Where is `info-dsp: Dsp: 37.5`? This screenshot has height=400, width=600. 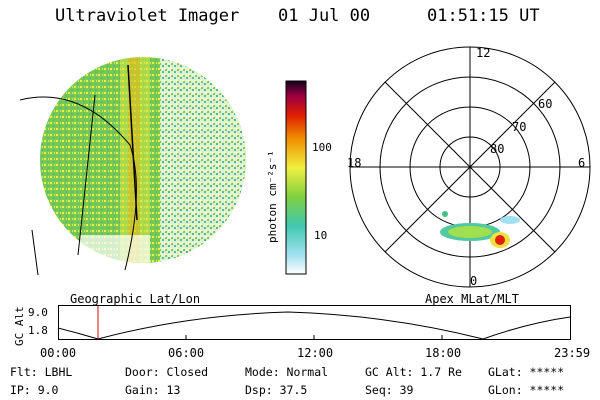
info-dsp: Dsp: 37.5 is located at coordinates (276, 390).